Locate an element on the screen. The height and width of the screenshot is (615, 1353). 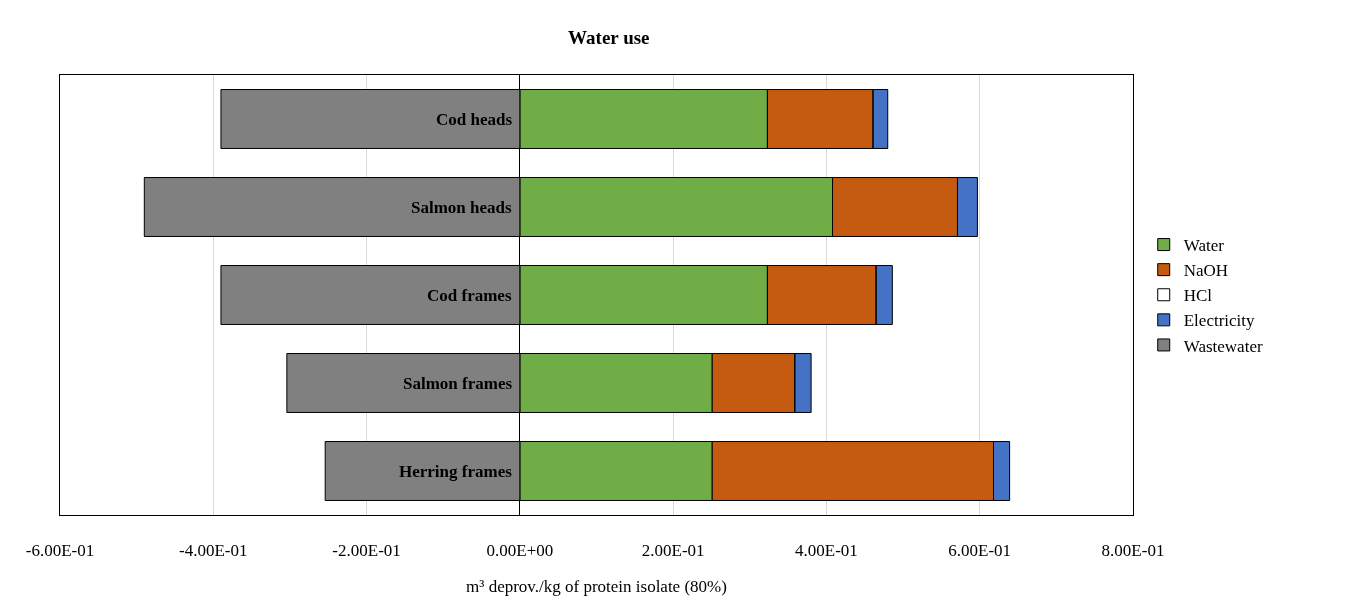
x-tick-label: 8.00E-01 is located at coordinates (1133, 551).